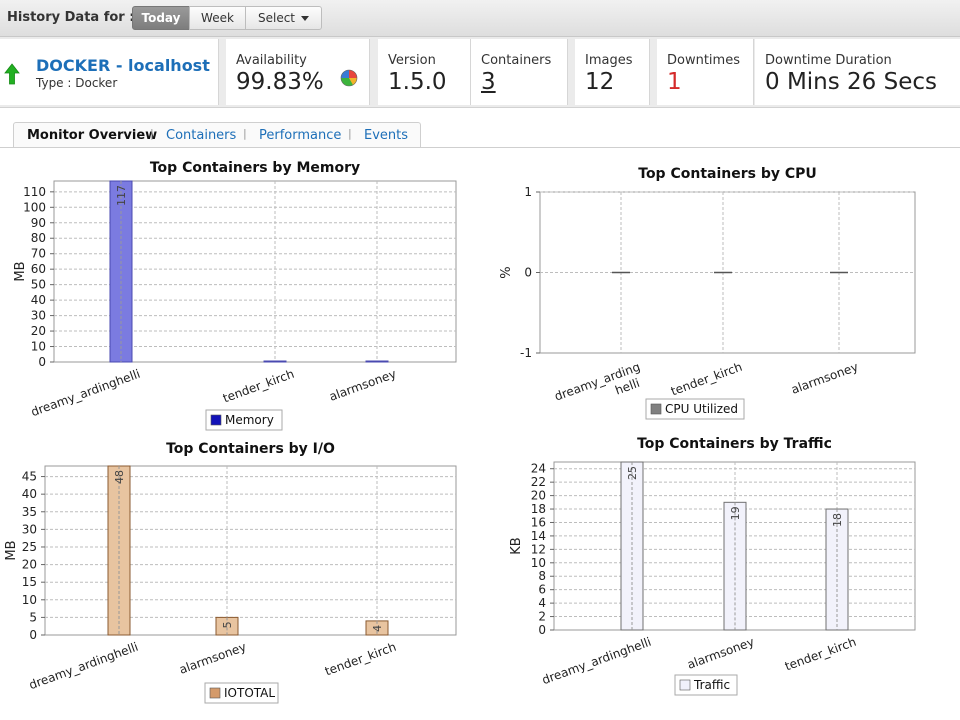 This screenshot has height=720, width=960. I want to click on y-tick-label: 10, so click(38, 347).